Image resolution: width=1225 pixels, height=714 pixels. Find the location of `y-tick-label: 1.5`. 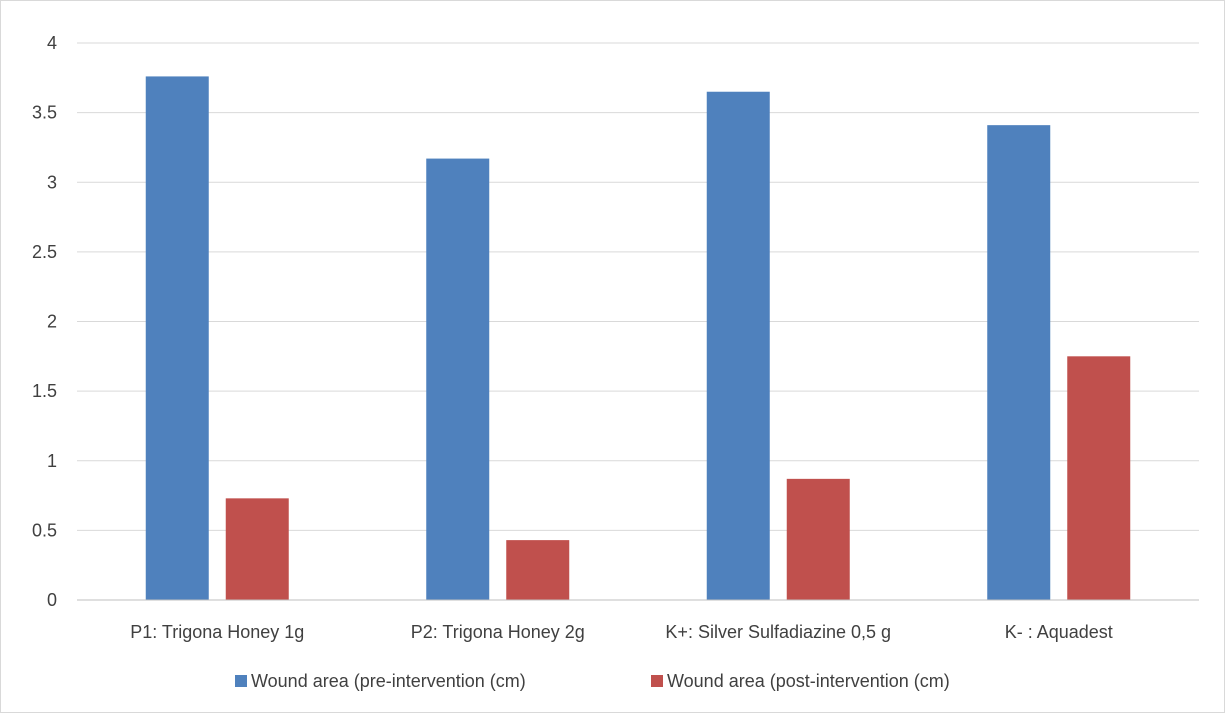

y-tick-label: 1.5 is located at coordinates (44, 391).